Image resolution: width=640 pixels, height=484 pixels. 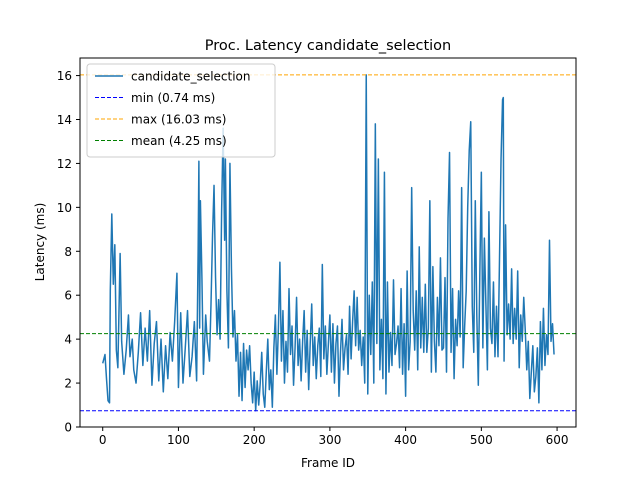 What do you see at coordinates (173, 98) in the screenshot?
I see `legend-label: min (0.74 ms)` at bounding box center [173, 98].